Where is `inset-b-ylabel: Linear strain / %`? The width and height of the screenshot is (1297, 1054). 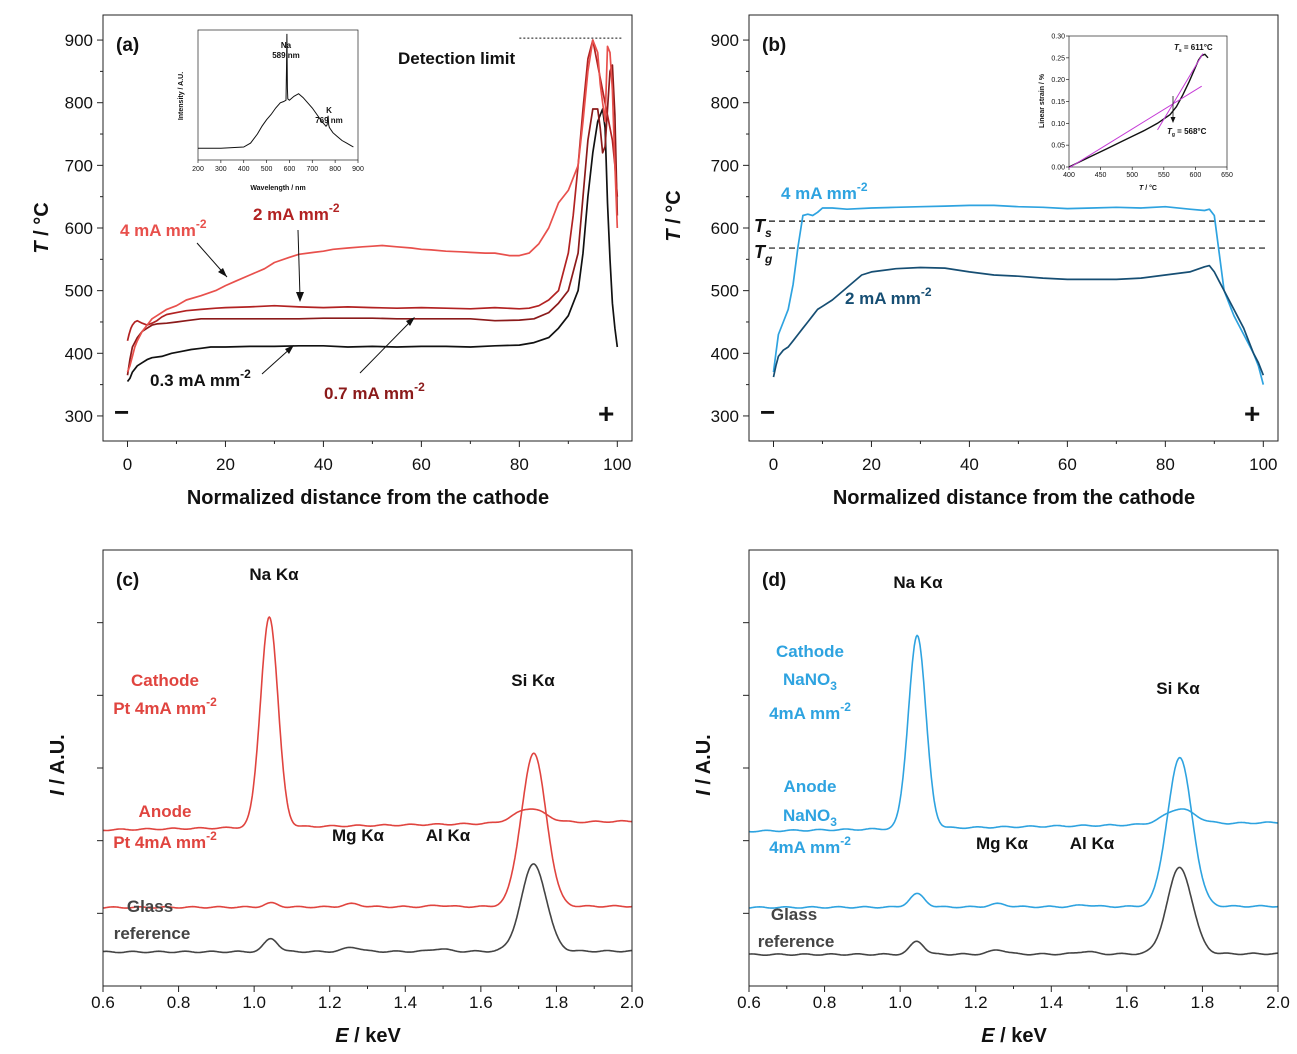
inset-b-ylabel: Linear strain / % is located at coordinates (1042, 100).